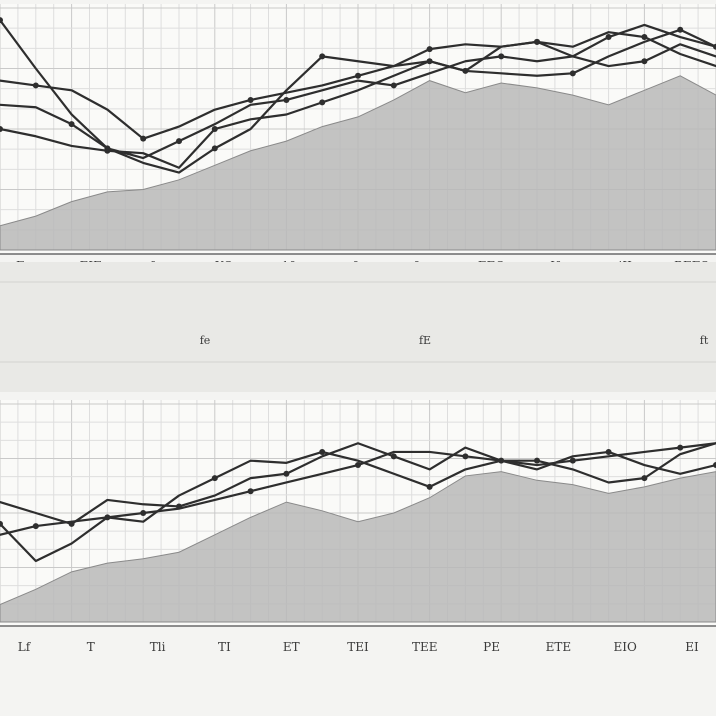 The height and width of the screenshot is (716, 716). What do you see at coordinates (425, 647) in the screenshot?
I see `tick-label: TEE` at bounding box center [425, 647].